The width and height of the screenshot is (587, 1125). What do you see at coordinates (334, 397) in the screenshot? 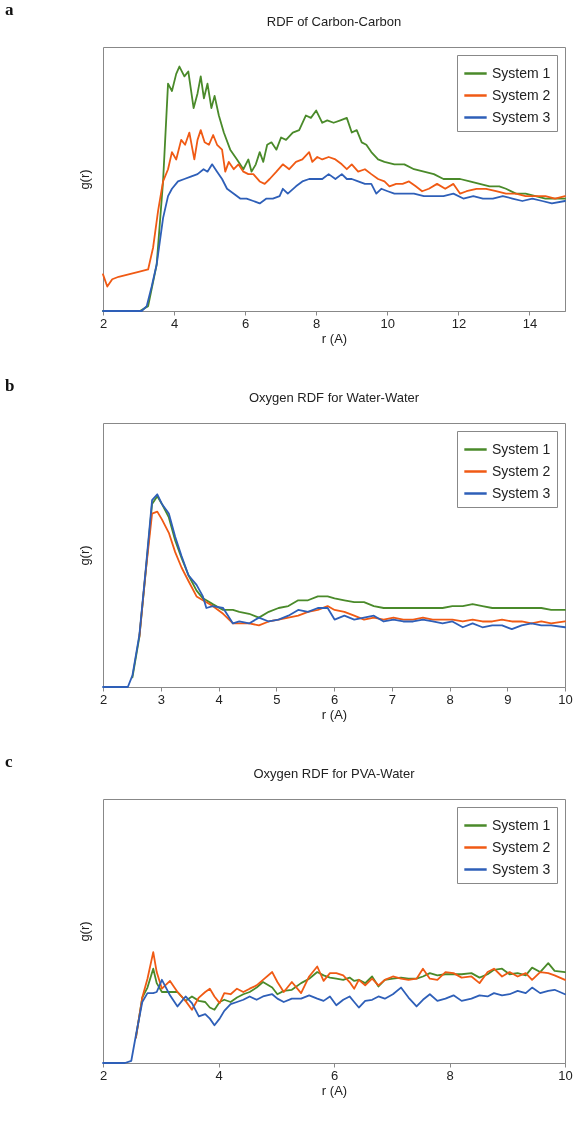
I see `chart-title: Oxygen RDF for Water-Water` at bounding box center [334, 397].